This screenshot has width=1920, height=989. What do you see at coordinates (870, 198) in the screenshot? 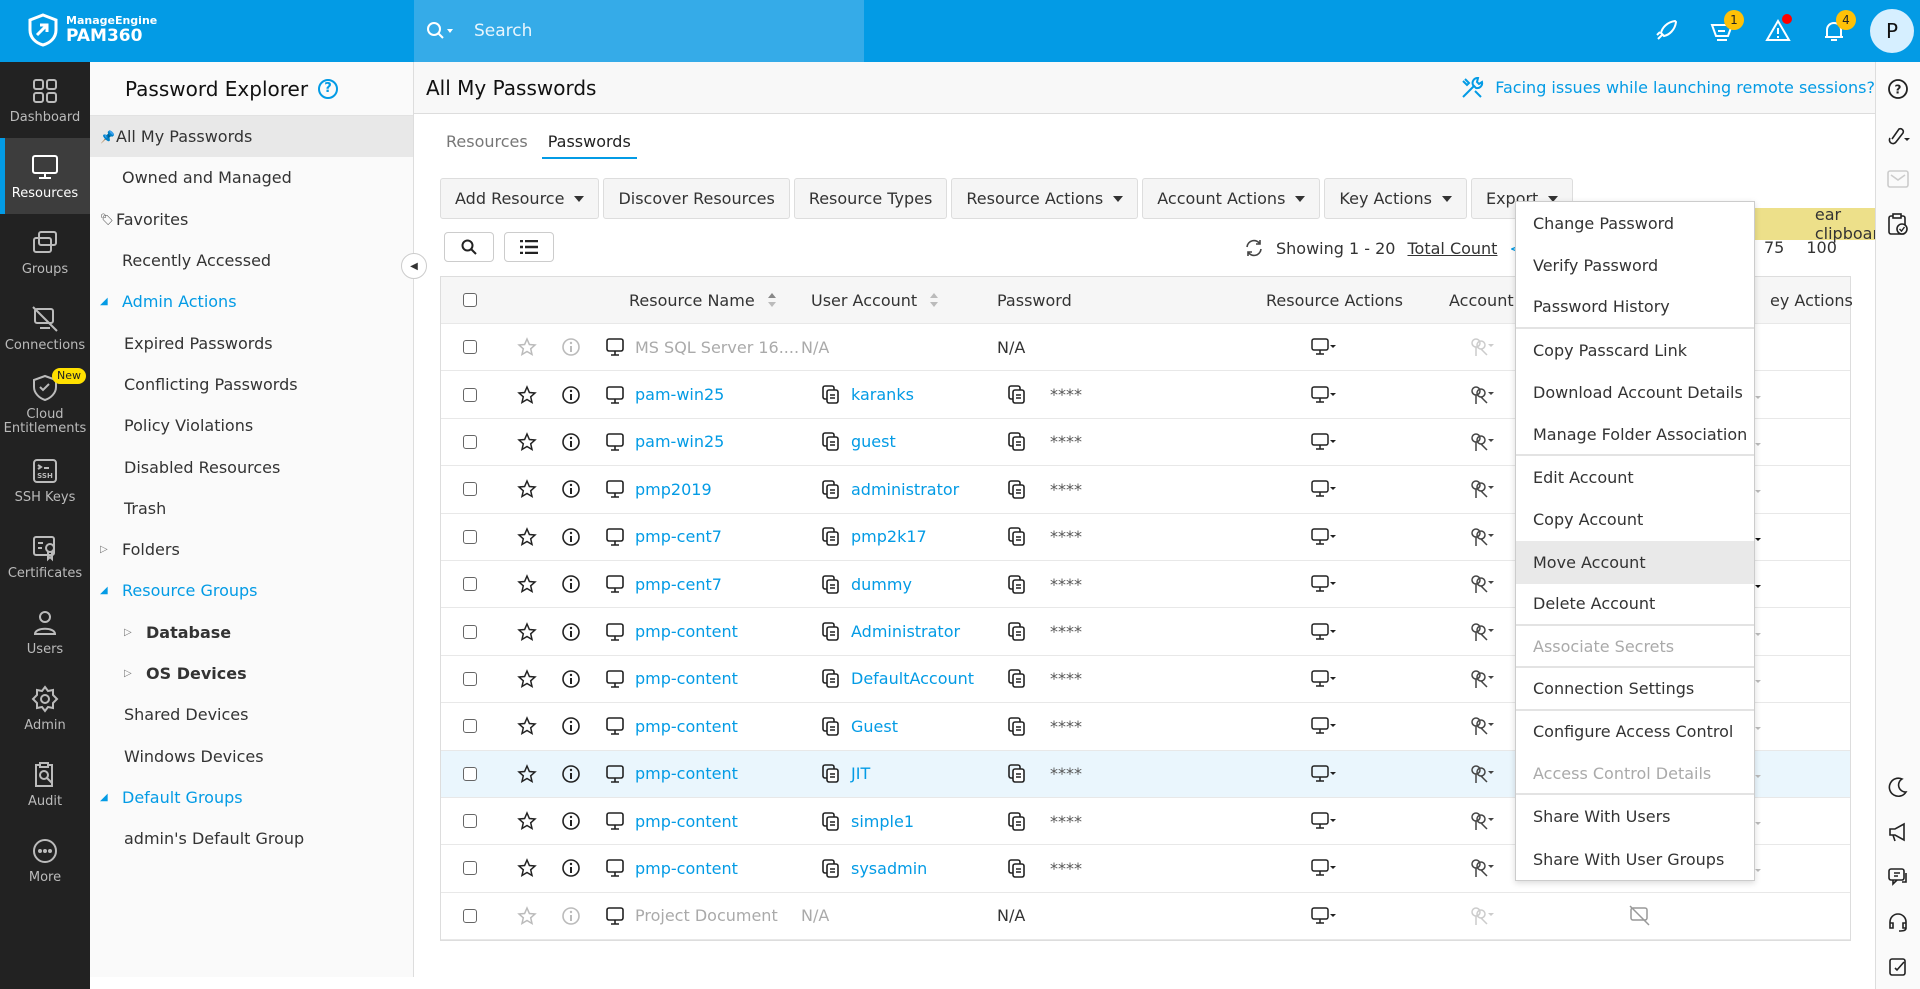
I see `toolbar-resource-types-button: Resource Types` at bounding box center [870, 198].